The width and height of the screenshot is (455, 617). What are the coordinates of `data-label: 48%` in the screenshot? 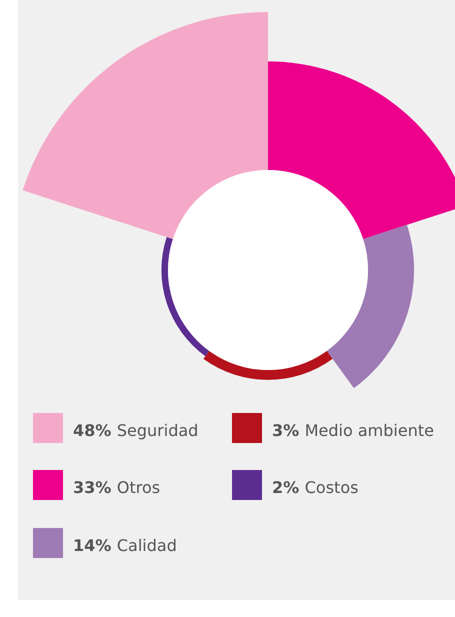 It's located at (95, 430).